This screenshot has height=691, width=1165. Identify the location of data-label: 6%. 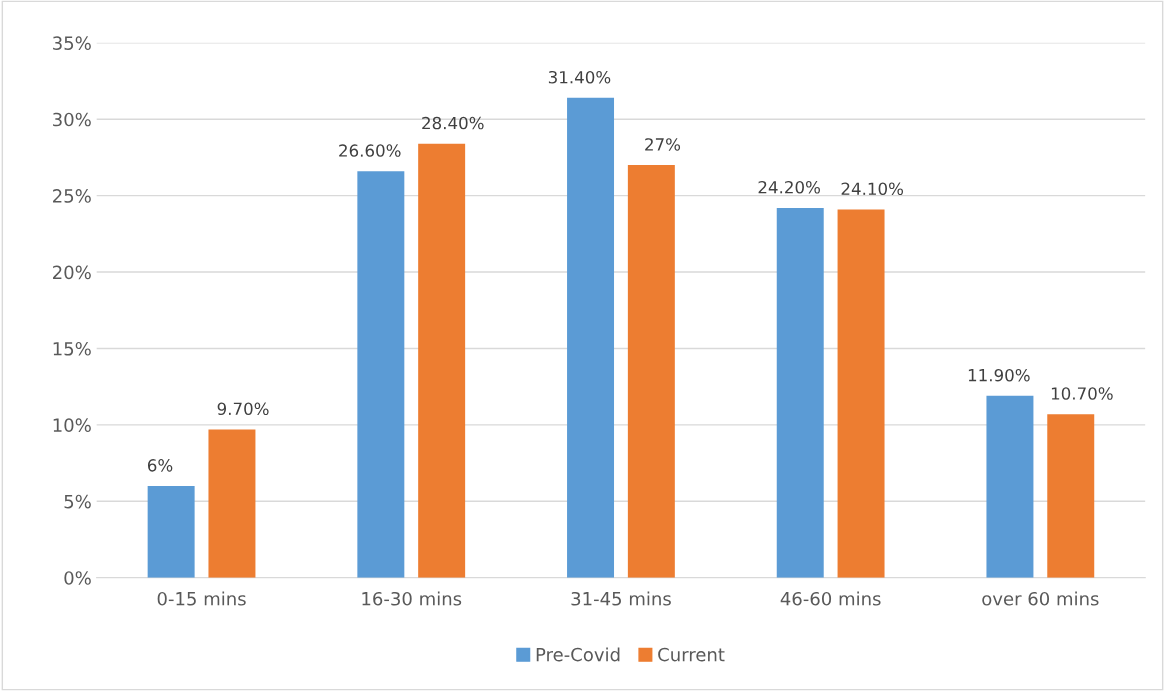
(160, 465).